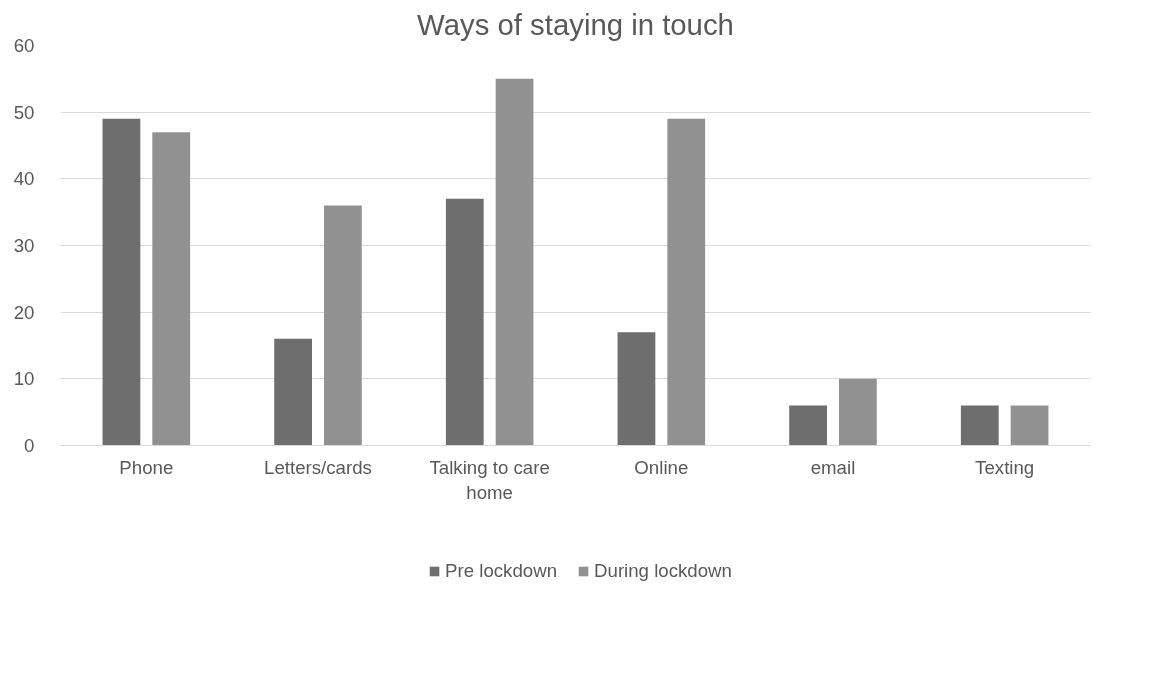 The image size is (1154, 677). I want to click on x-tick-label: Talking to care home, so click(489, 479).